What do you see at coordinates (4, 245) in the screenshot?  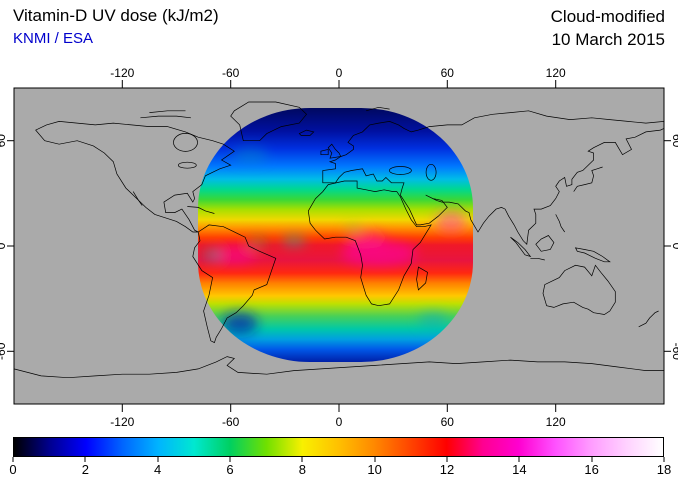 I see `lat-label-left: 0` at bounding box center [4, 245].